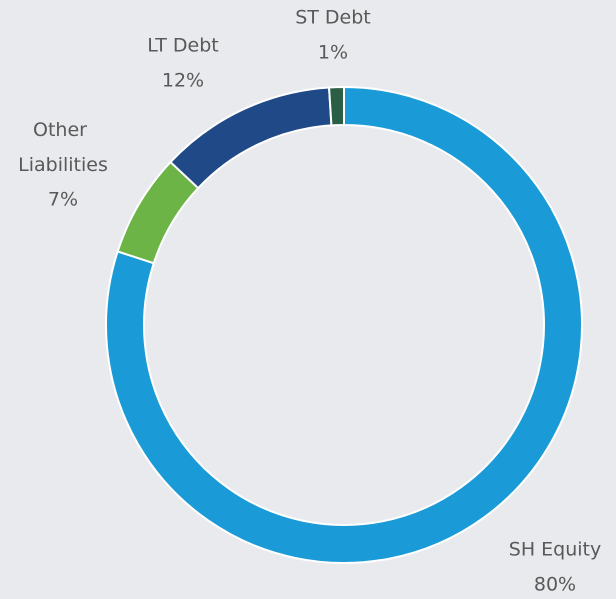 The width and height of the screenshot is (616, 599). I want to click on category-label: LT Debt, so click(182, 46).